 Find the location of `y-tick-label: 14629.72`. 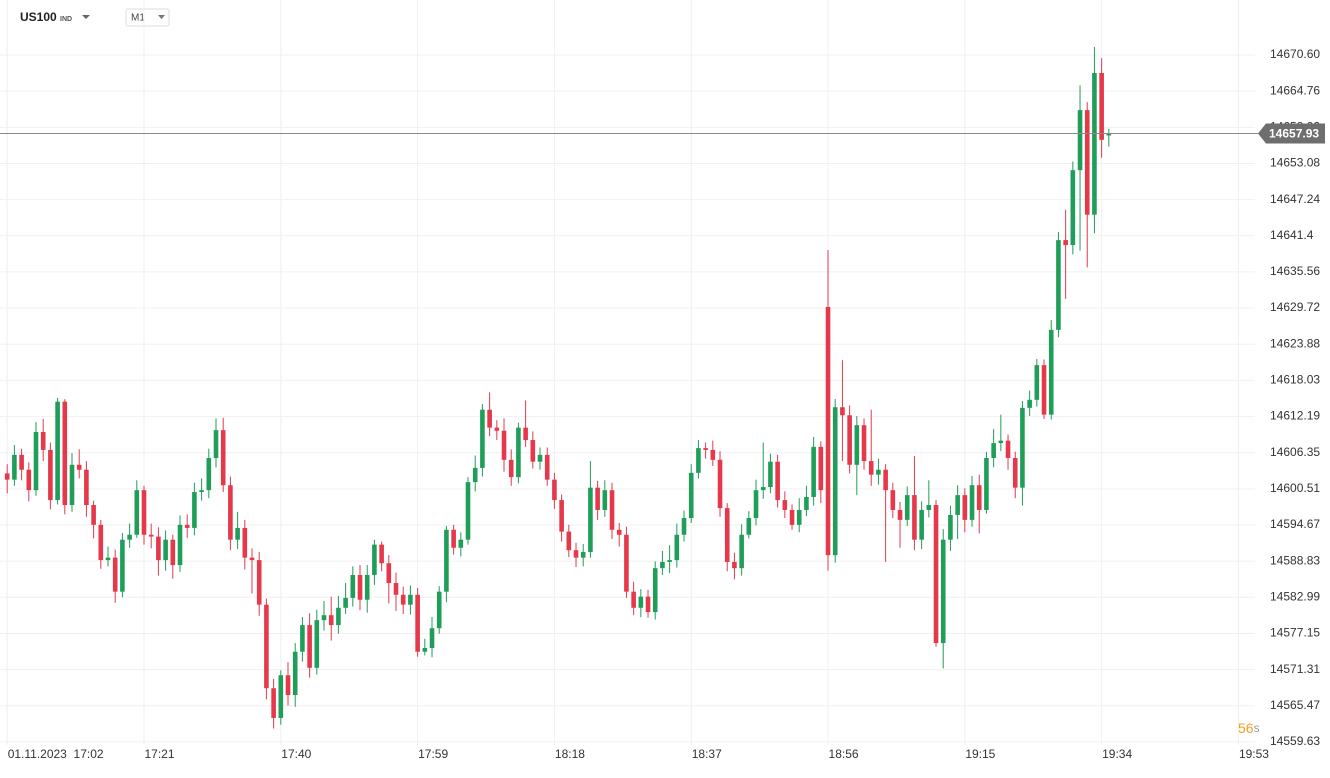

y-tick-label: 14629.72 is located at coordinates (1295, 307).